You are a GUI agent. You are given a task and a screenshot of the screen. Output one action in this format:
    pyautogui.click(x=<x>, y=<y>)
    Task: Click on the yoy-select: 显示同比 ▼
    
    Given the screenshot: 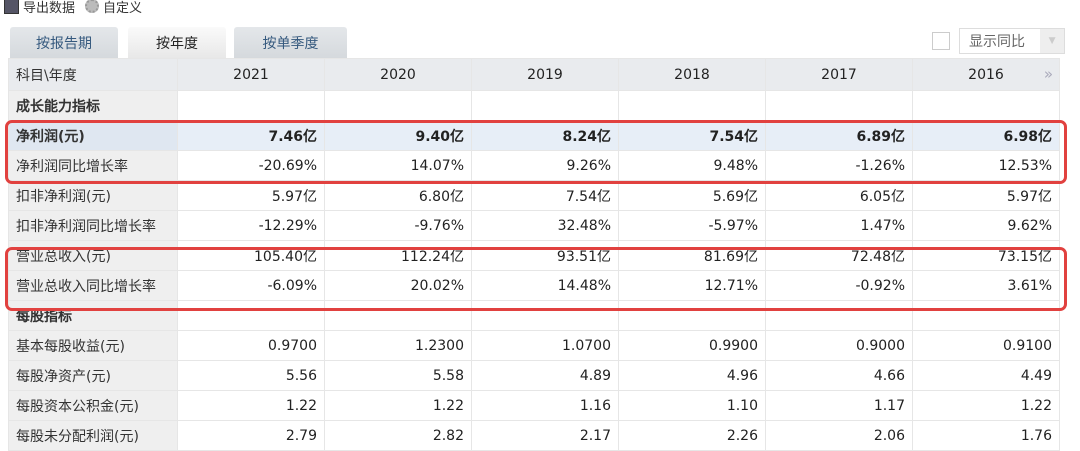 What is the action you would take?
    pyautogui.click(x=1012, y=41)
    